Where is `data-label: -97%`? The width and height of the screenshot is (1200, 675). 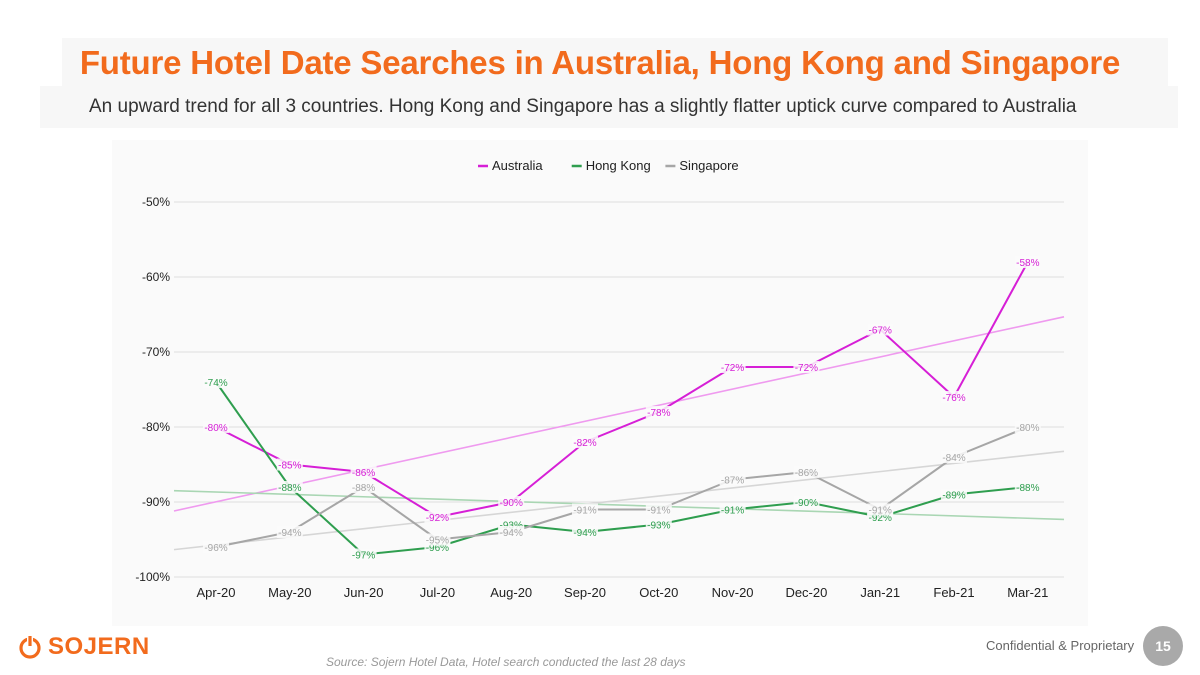
data-label: -97% is located at coordinates (363, 556).